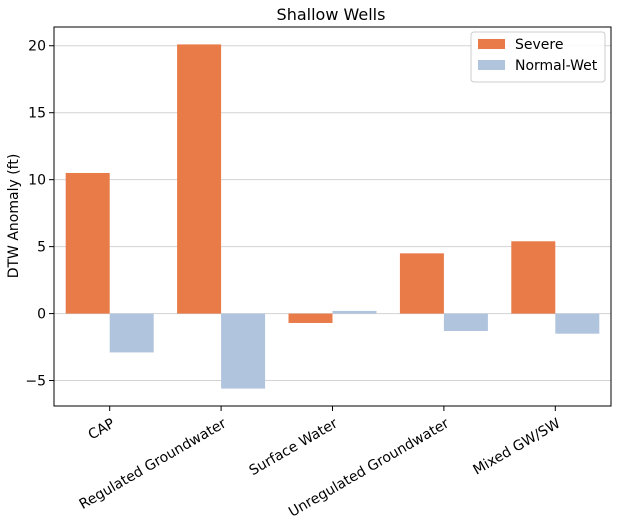 This screenshot has height=523, width=618. I want to click on y-tick-label: 5, so click(41, 248).